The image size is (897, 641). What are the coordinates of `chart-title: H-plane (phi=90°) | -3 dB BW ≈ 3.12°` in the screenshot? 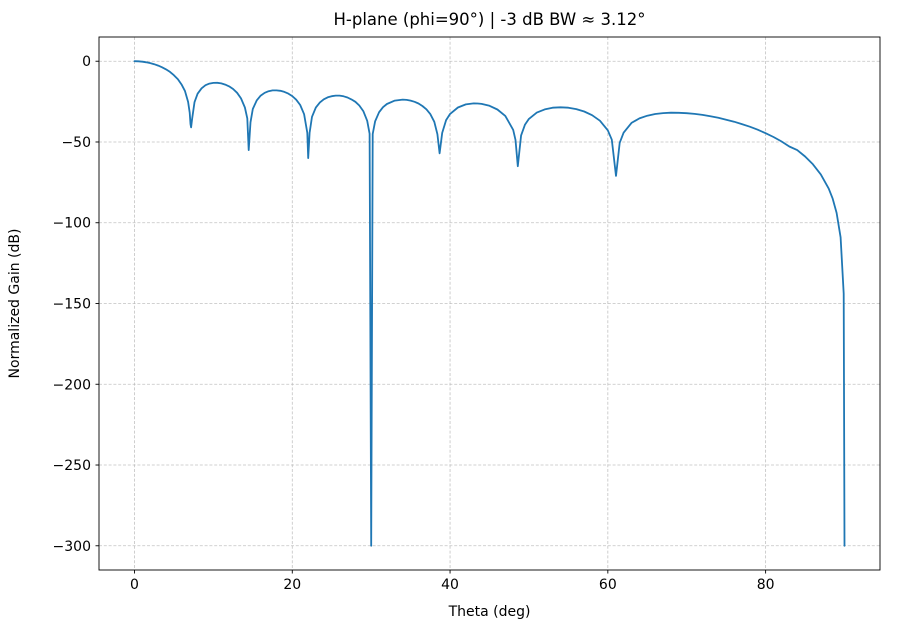 It's located at (490, 19).